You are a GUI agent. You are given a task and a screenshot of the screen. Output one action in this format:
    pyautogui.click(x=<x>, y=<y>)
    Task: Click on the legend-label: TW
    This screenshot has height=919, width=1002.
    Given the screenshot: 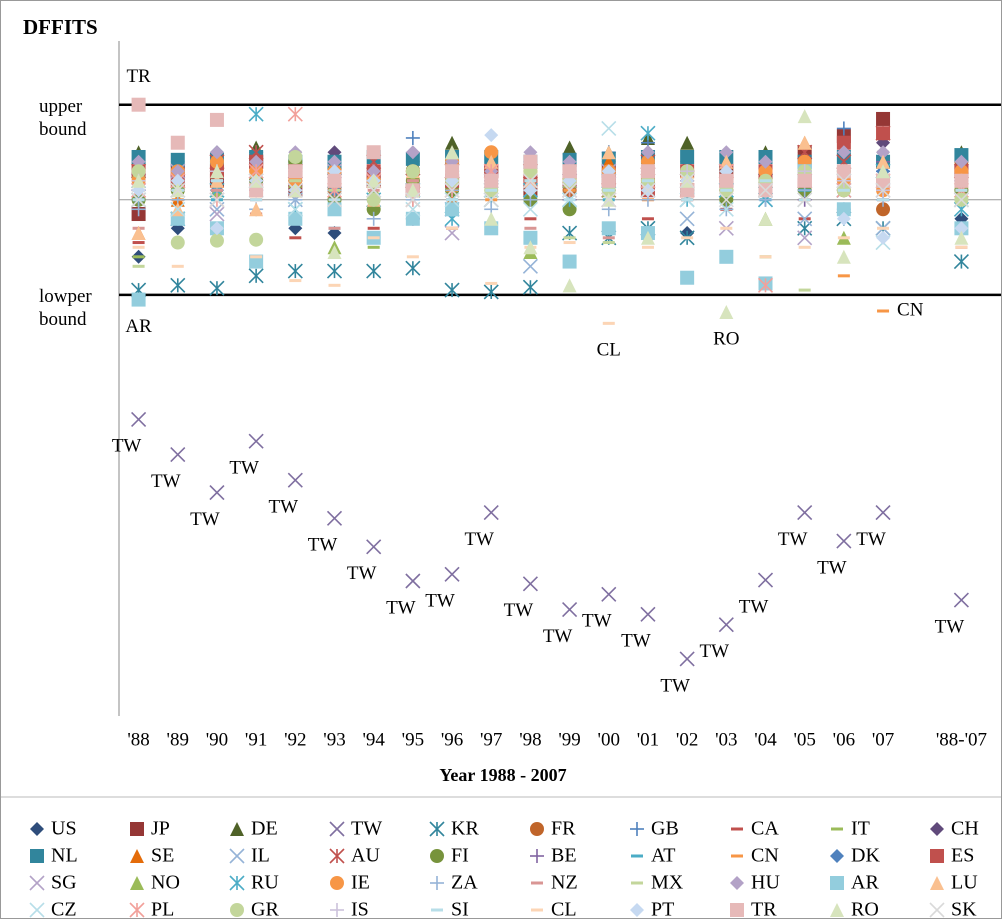 What is the action you would take?
    pyautogui.click(x=366, y=829)
    